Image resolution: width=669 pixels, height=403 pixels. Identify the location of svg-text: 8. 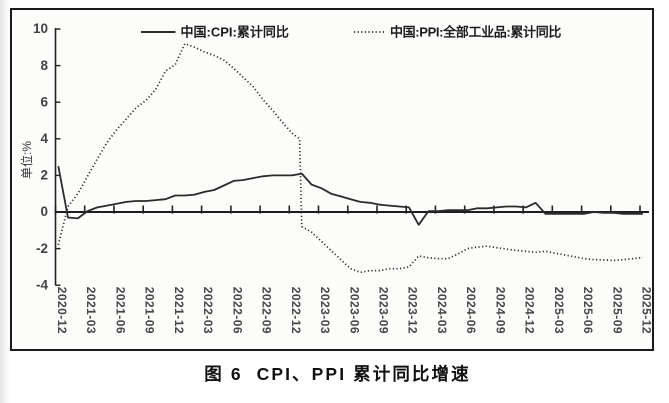
(44, 65).